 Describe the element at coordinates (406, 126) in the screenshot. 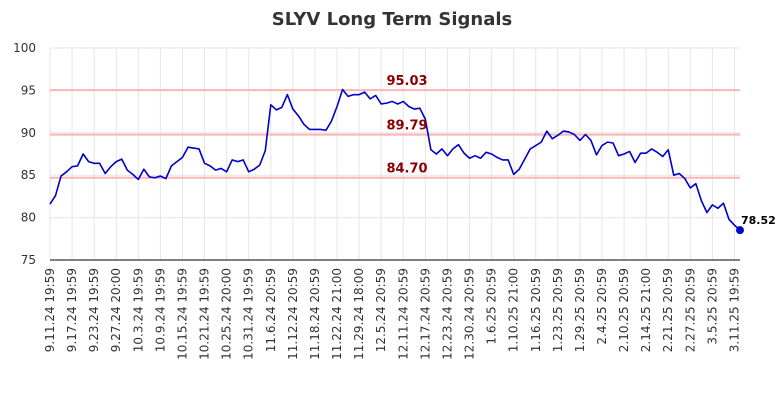

I see `reference-line-label: 89.79` at that location.